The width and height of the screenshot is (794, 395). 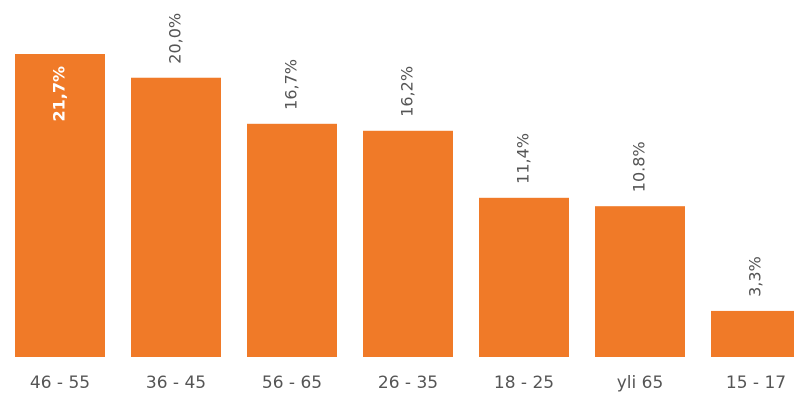 I want to click on value-label: 16,7%, so click(x=291, y=84).